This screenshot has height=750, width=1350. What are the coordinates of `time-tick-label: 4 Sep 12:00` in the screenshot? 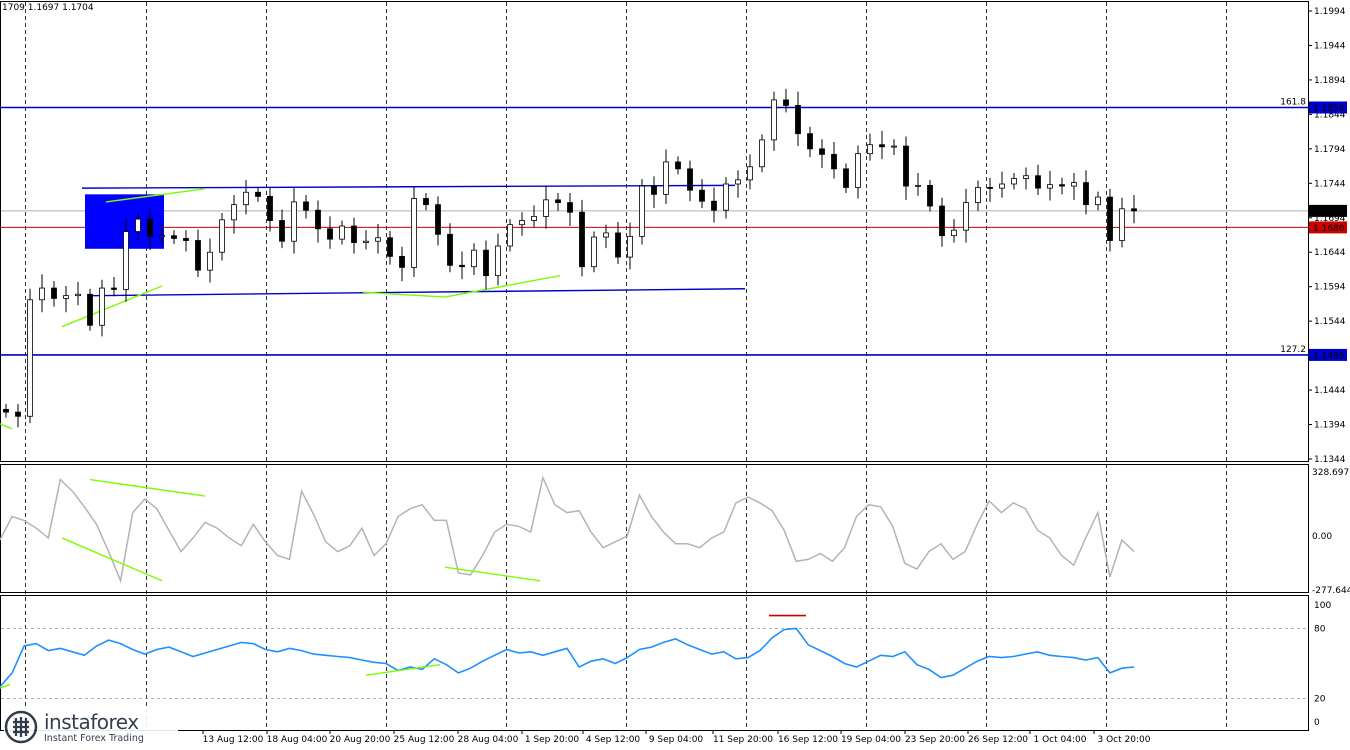 It's located at (613, 740).